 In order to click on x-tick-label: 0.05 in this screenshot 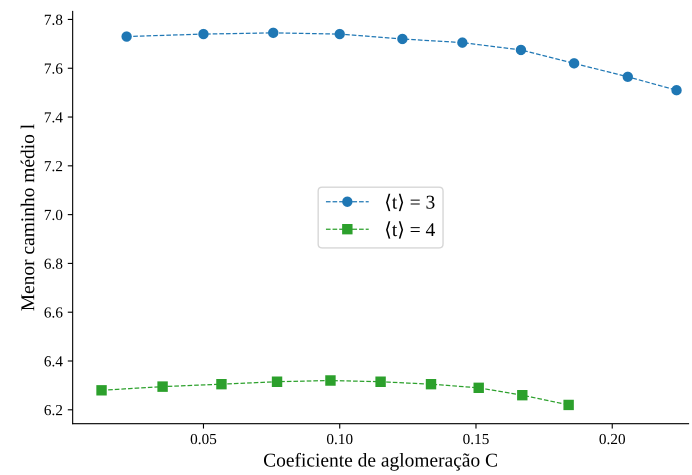, I will do `click(203, 439)`.